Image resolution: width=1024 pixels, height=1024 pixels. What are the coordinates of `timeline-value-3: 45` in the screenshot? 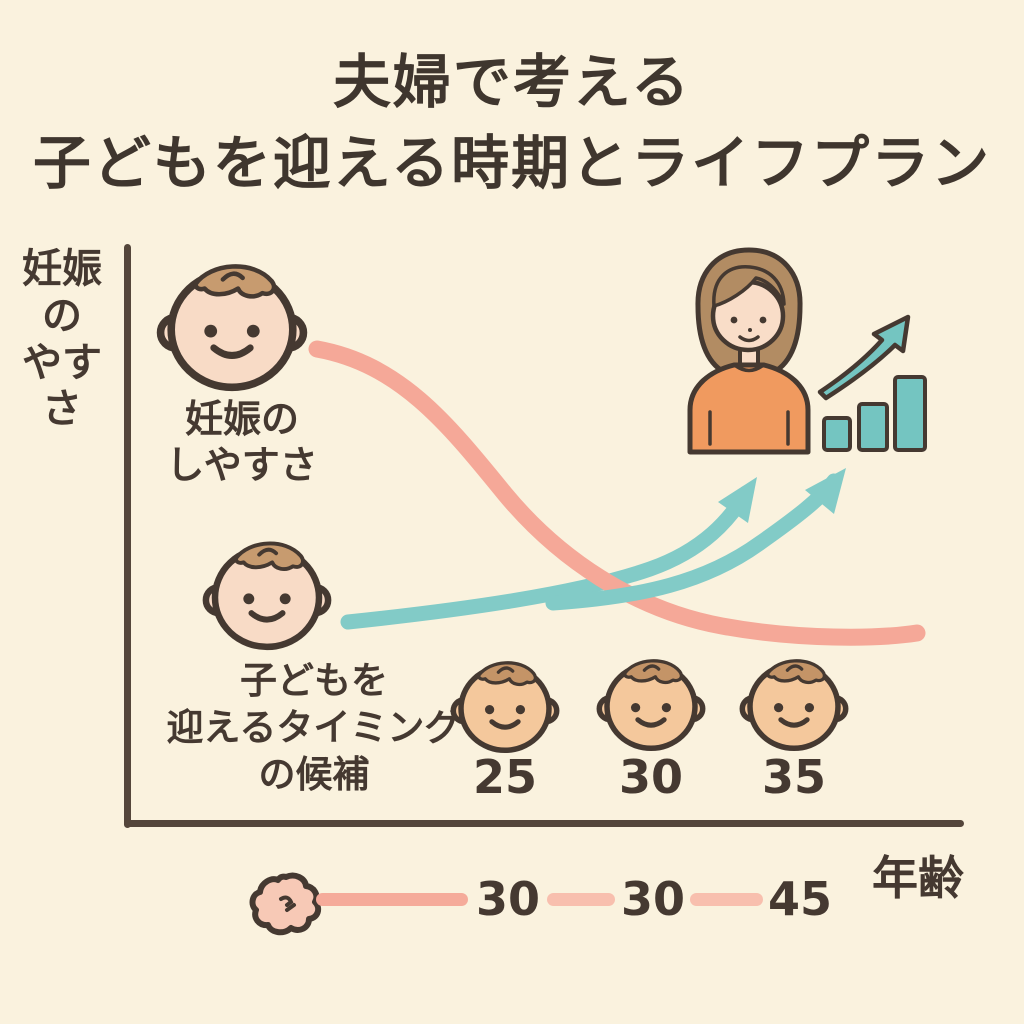 It's located at (800, 899).